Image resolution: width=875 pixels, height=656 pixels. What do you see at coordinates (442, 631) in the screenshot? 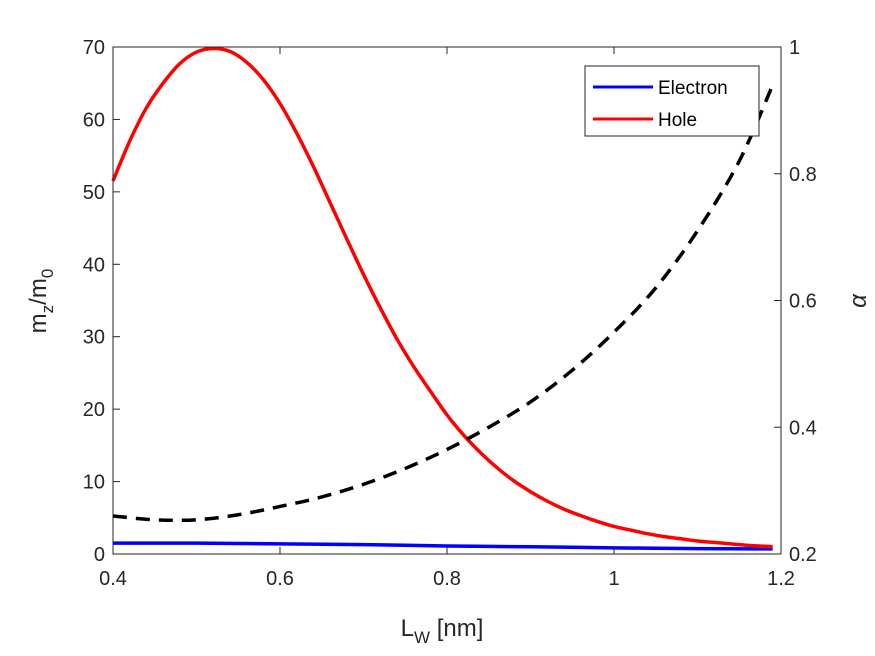
I see `x-axis-title: LW [nm]` at bounding box center [442, 631].